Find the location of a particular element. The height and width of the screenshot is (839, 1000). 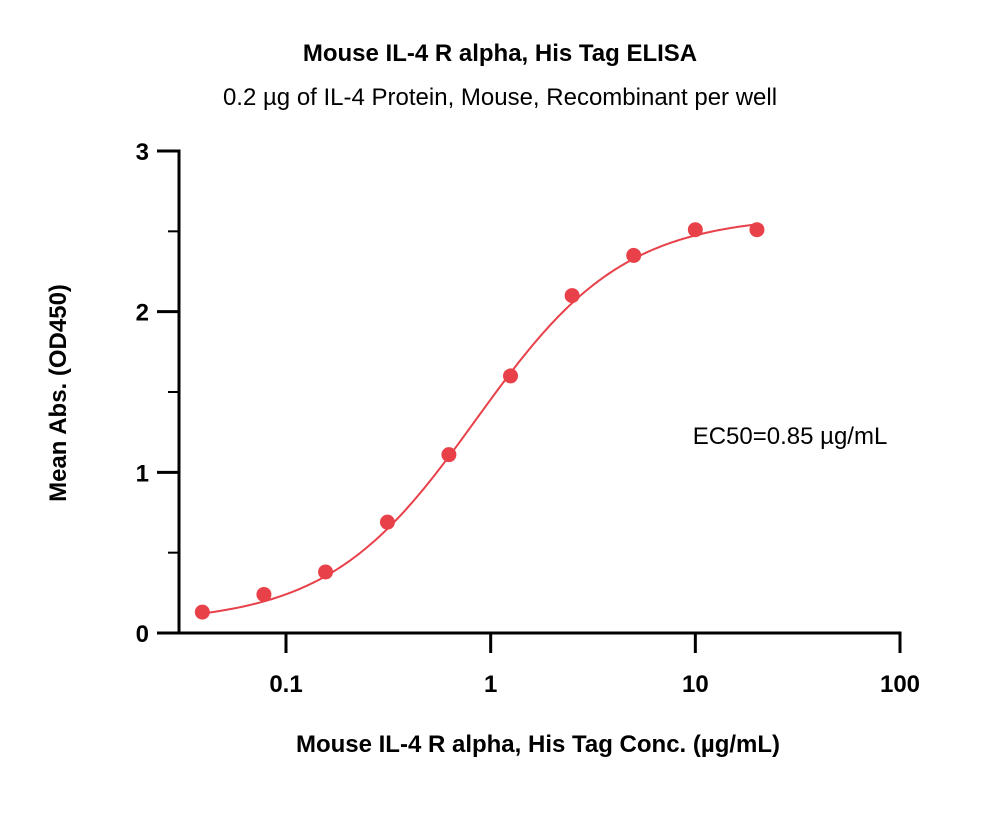

x-tick-label: 100 is located at coordinates (900, 684).